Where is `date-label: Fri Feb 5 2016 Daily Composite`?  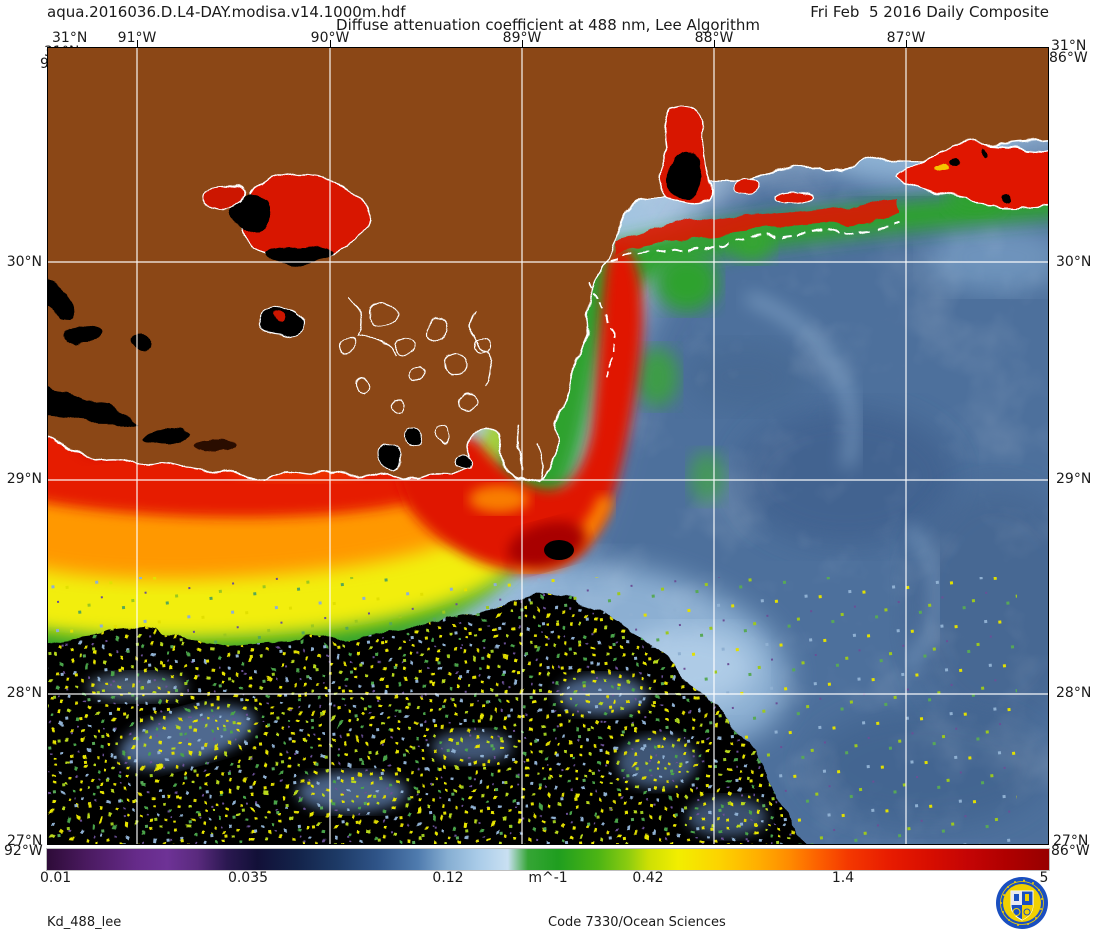
date-label: Fri Feb 5 2016 Daily Composite is located at coordinates (929, 12).